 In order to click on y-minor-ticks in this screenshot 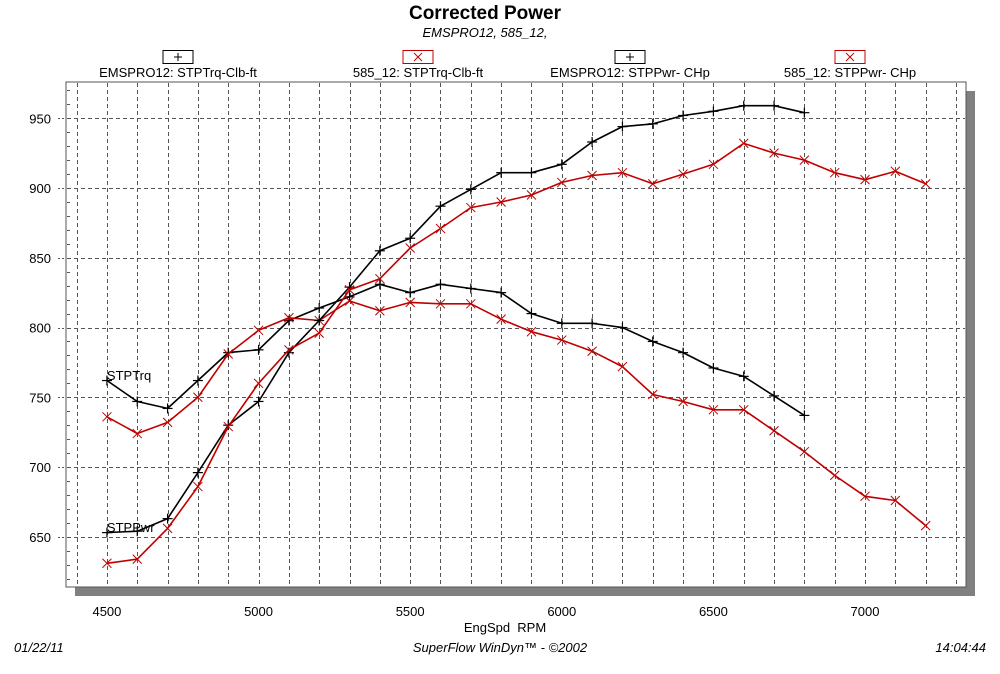, I will do `click(68, 335)`.